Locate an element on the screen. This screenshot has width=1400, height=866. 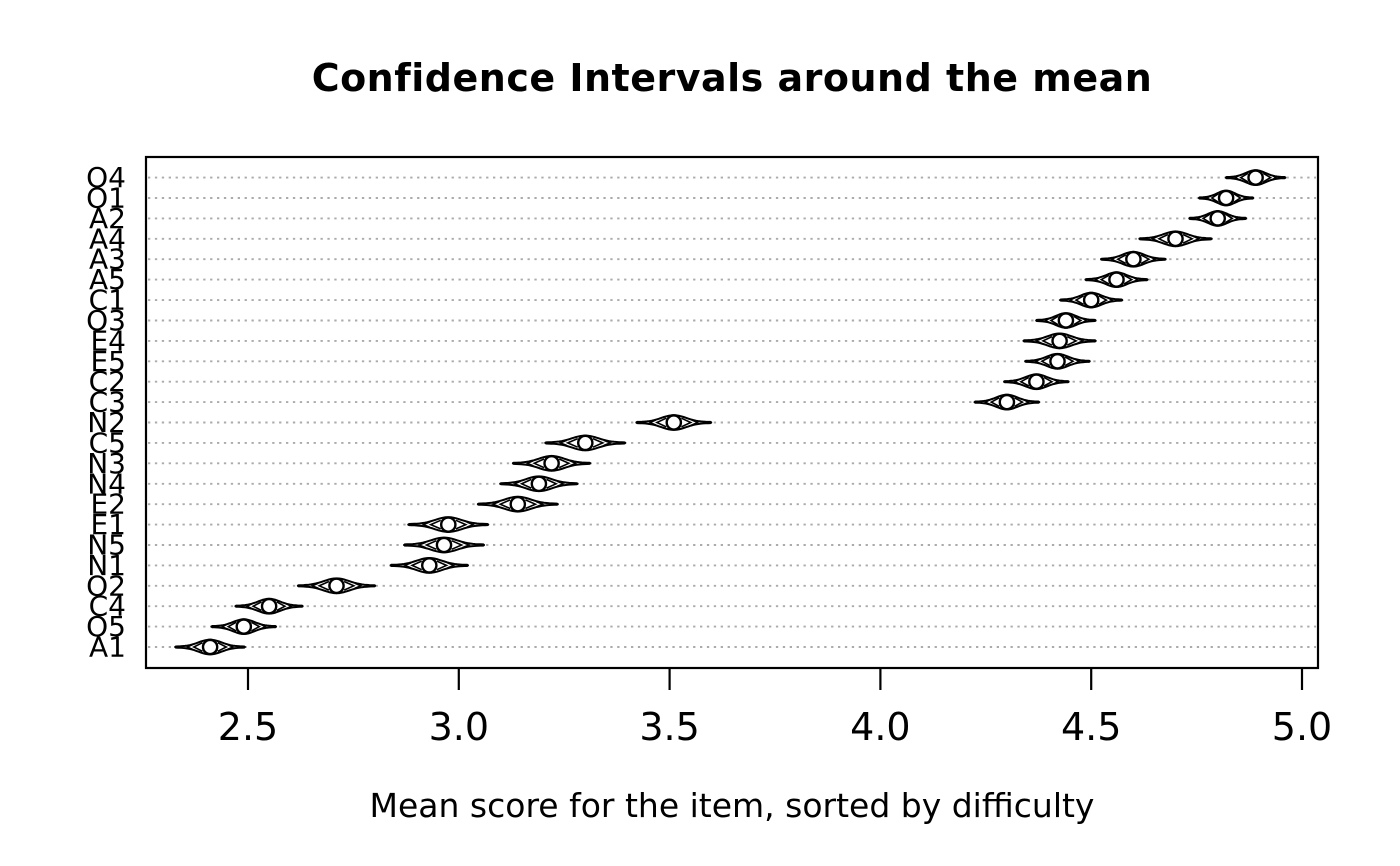
x-tick-label: 4.0 is located at coordinates (880, 727).